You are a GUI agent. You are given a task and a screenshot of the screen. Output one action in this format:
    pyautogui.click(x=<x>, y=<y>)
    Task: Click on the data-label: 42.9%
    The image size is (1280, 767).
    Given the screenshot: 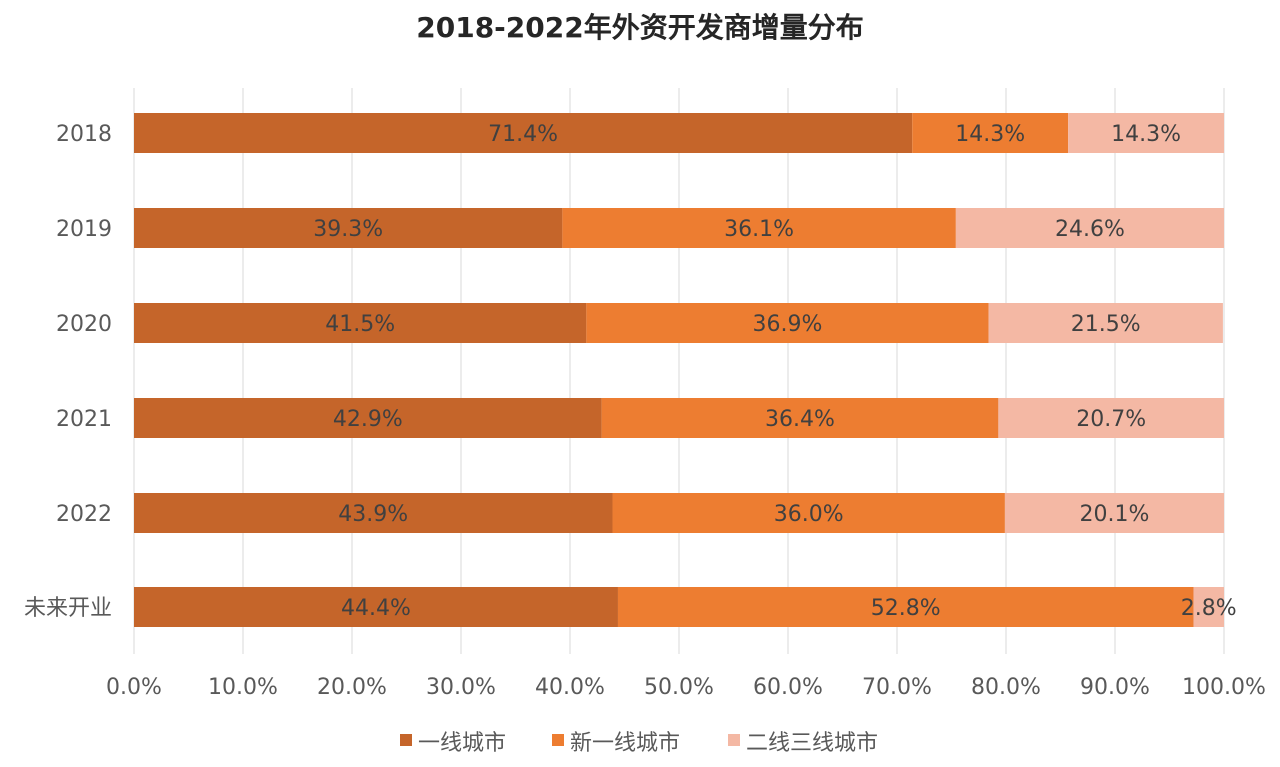 What is the action you would take?
    pyautogui.click(x=368, y=419)
    